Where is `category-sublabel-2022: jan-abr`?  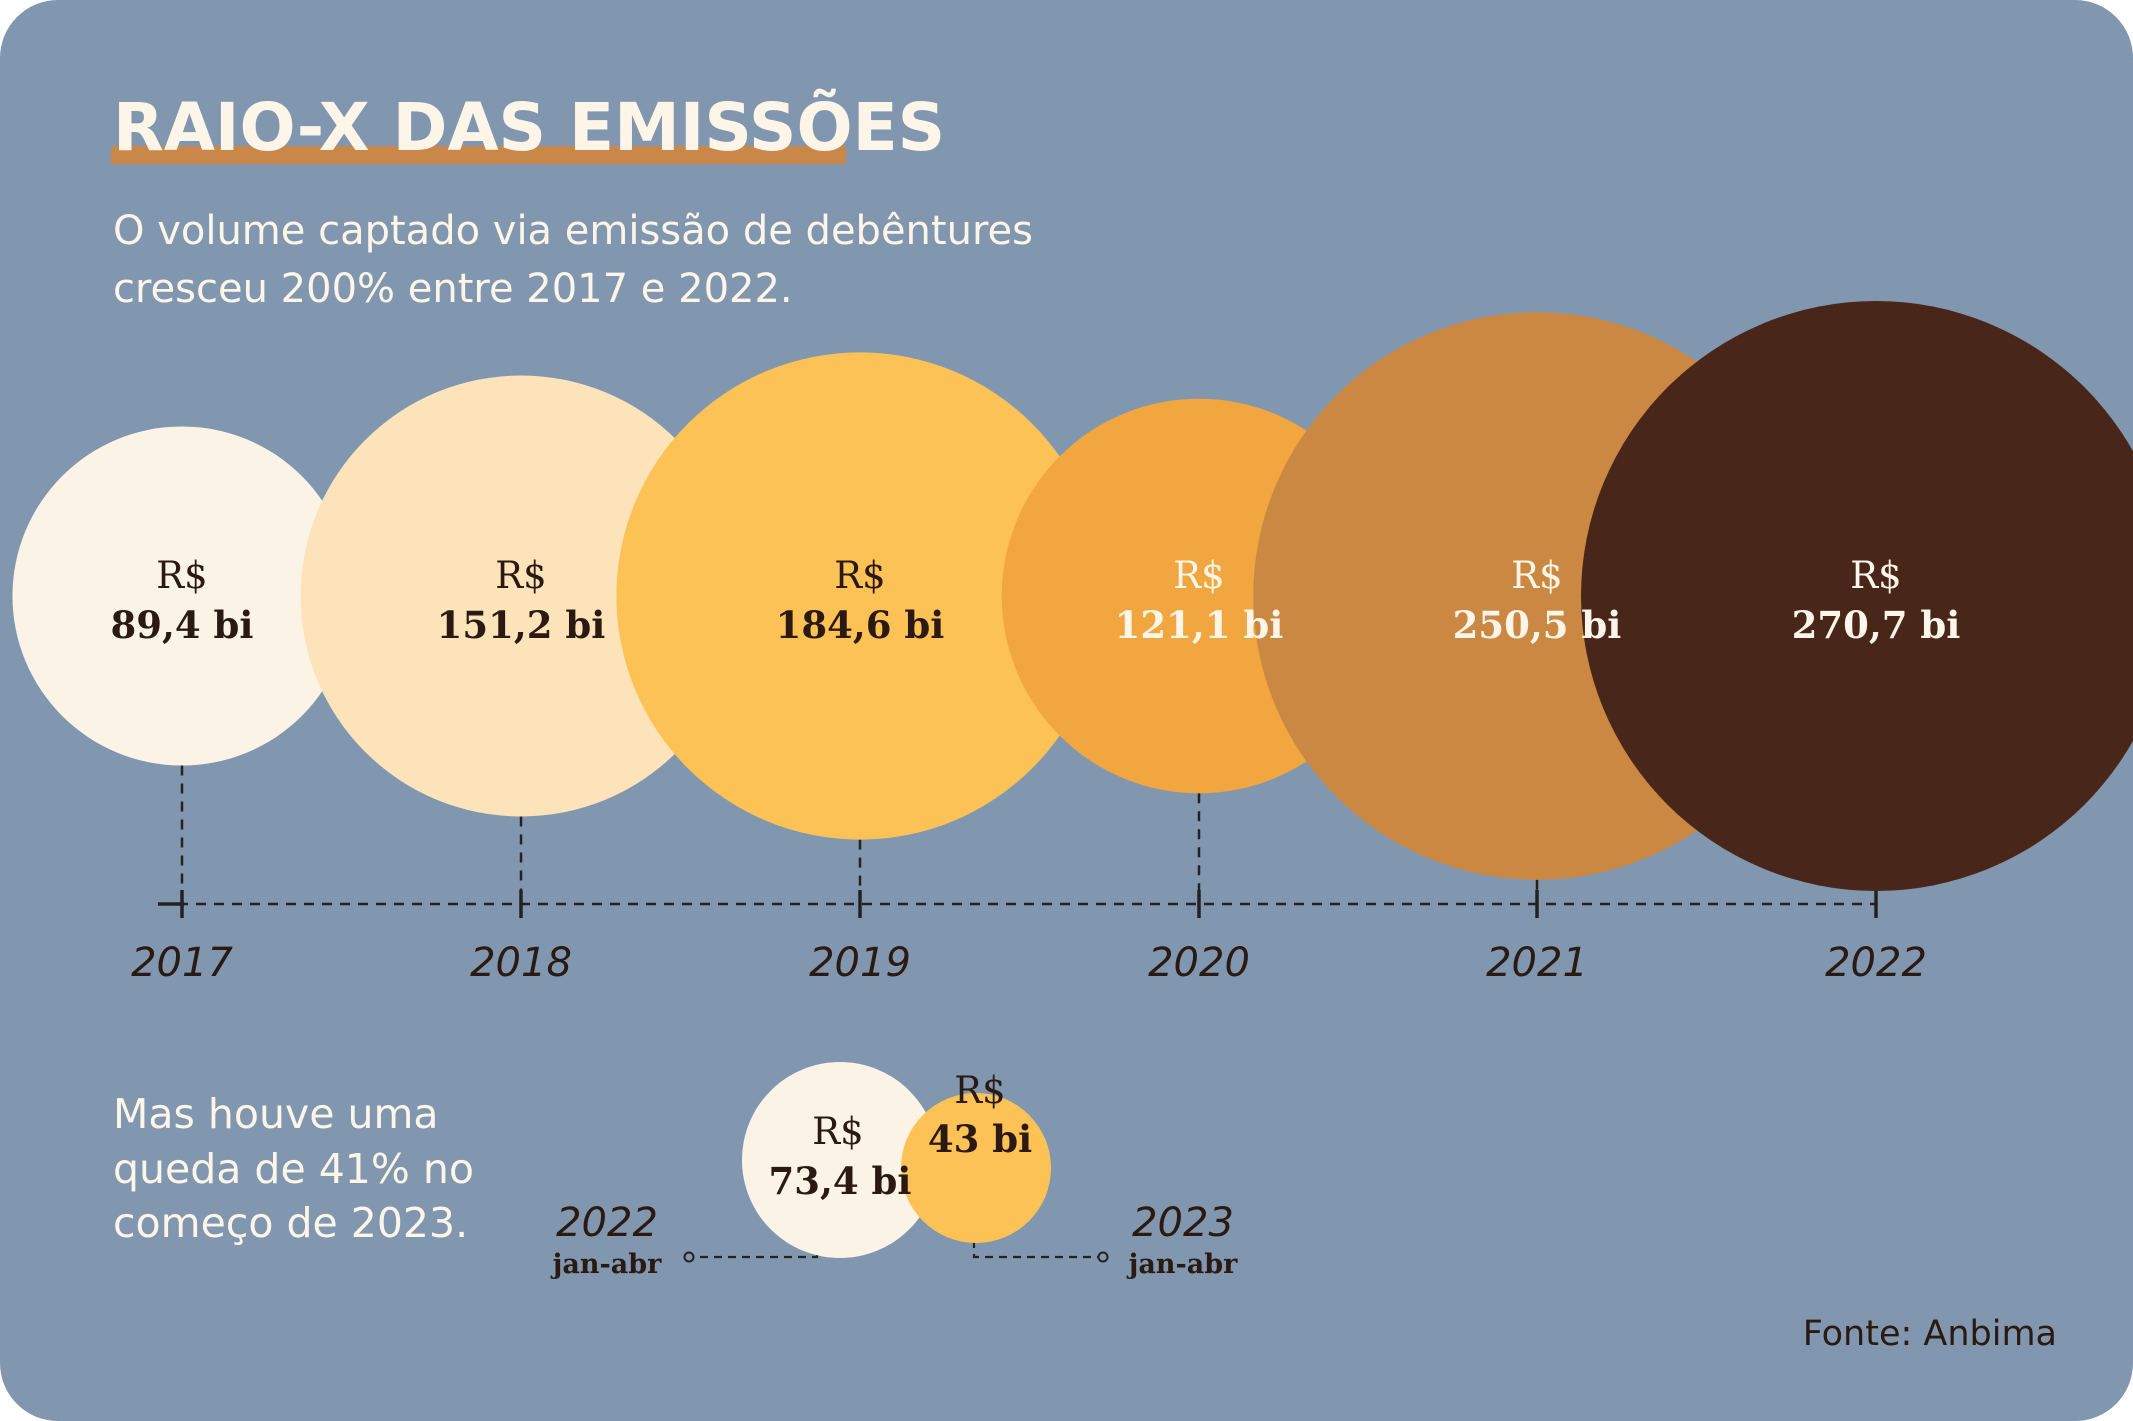 category-sublabel-2022: jan-abr is located at coordinates (606, 1264).